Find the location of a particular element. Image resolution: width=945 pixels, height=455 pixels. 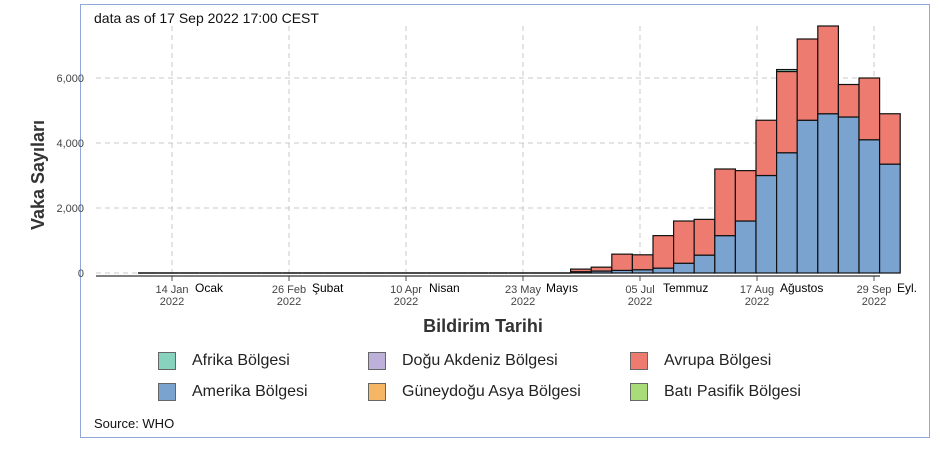

x-tick-label-date: 17 Aug is located at coordinates (757, 290).